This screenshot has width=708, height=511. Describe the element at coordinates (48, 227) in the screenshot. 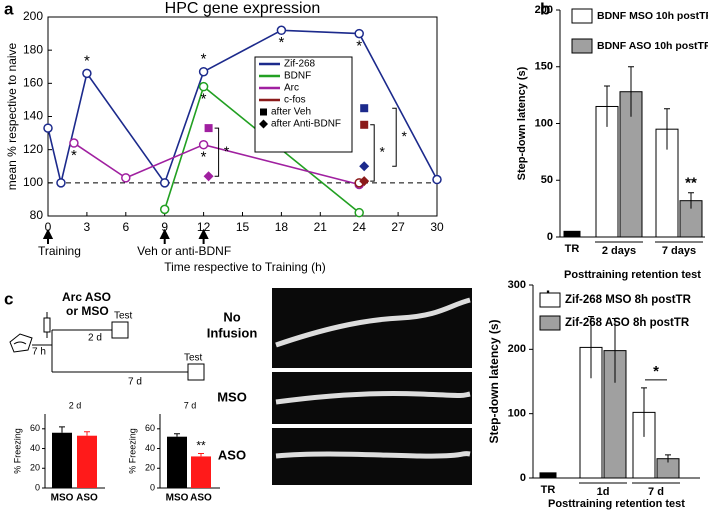

I see `x-tick-label: 0` at that location.